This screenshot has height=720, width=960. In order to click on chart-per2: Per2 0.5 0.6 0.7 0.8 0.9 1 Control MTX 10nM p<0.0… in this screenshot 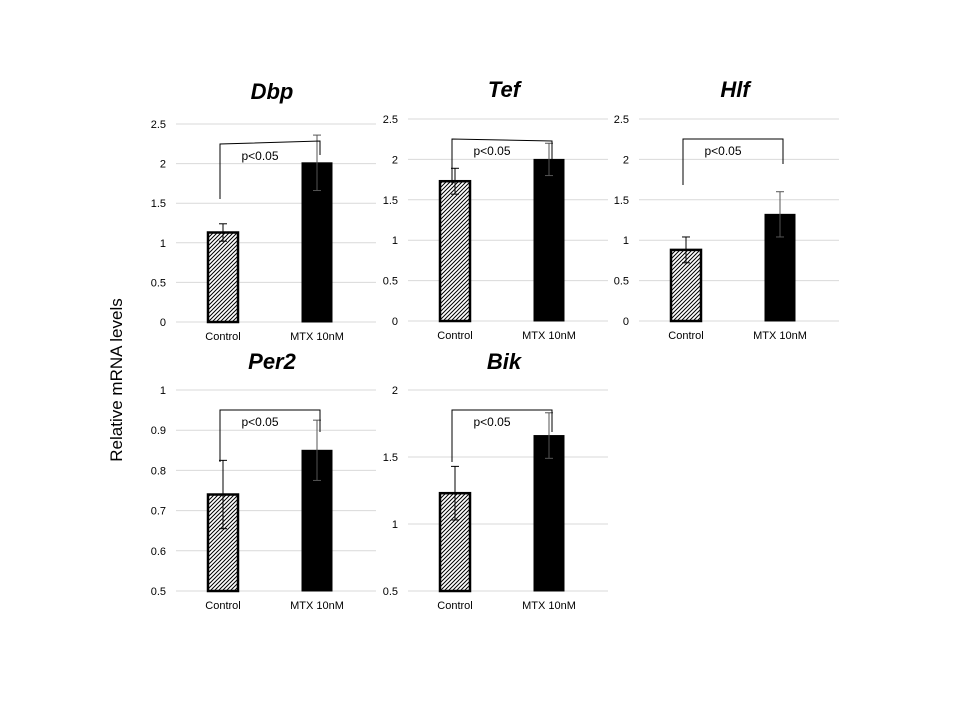, I will do `click(263, 480)`.